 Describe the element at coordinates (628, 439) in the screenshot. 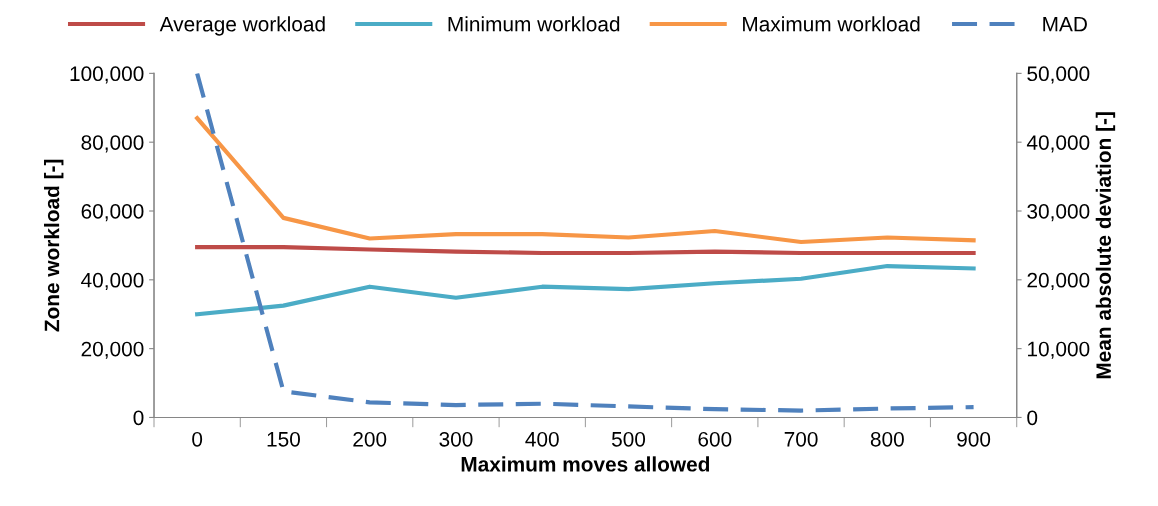

I see `x-tick-label: 500` at that location.